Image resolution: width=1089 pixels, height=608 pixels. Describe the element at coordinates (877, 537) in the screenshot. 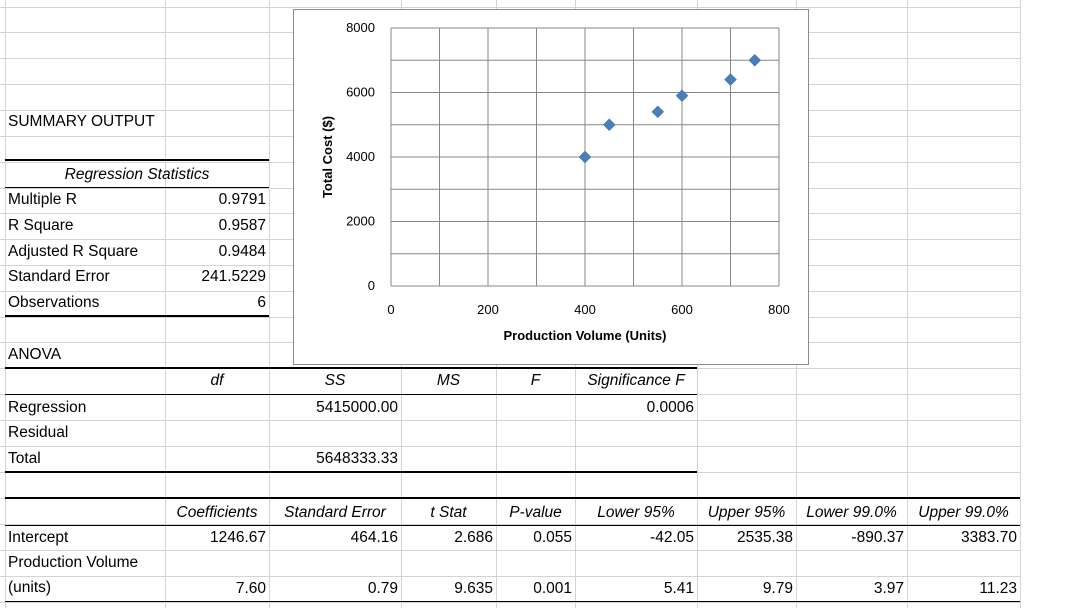

I see `coef-value: -890.37` at that location.